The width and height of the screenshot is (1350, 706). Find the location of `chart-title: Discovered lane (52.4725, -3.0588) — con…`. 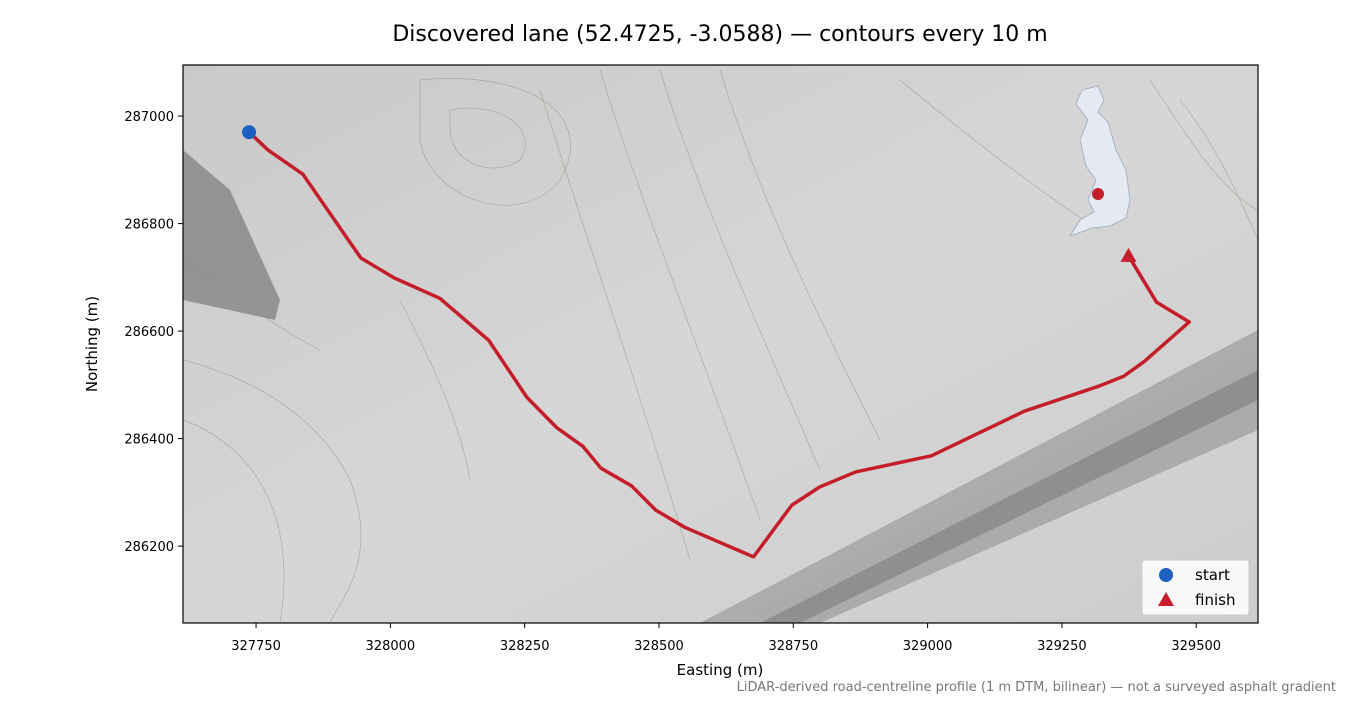

chart-title: Discovered lane (52.4725, -3.0588) — con… is located at coordinates (719, 34).